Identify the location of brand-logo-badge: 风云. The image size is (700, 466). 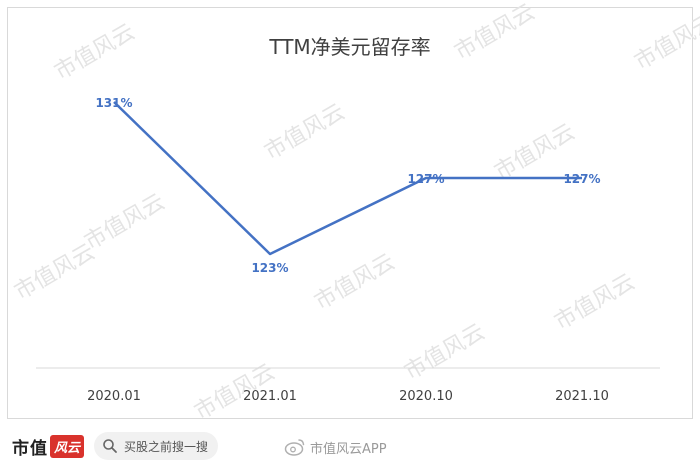
(67, 446).